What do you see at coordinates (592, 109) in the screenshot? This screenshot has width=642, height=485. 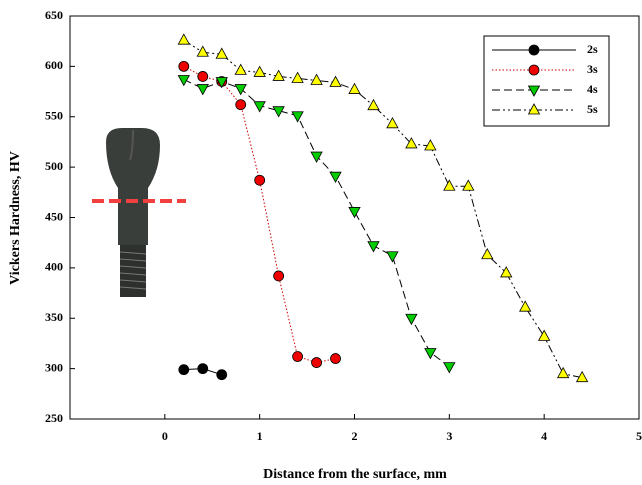 I see `legend-label: 5s` at bounding box center [592, 109].